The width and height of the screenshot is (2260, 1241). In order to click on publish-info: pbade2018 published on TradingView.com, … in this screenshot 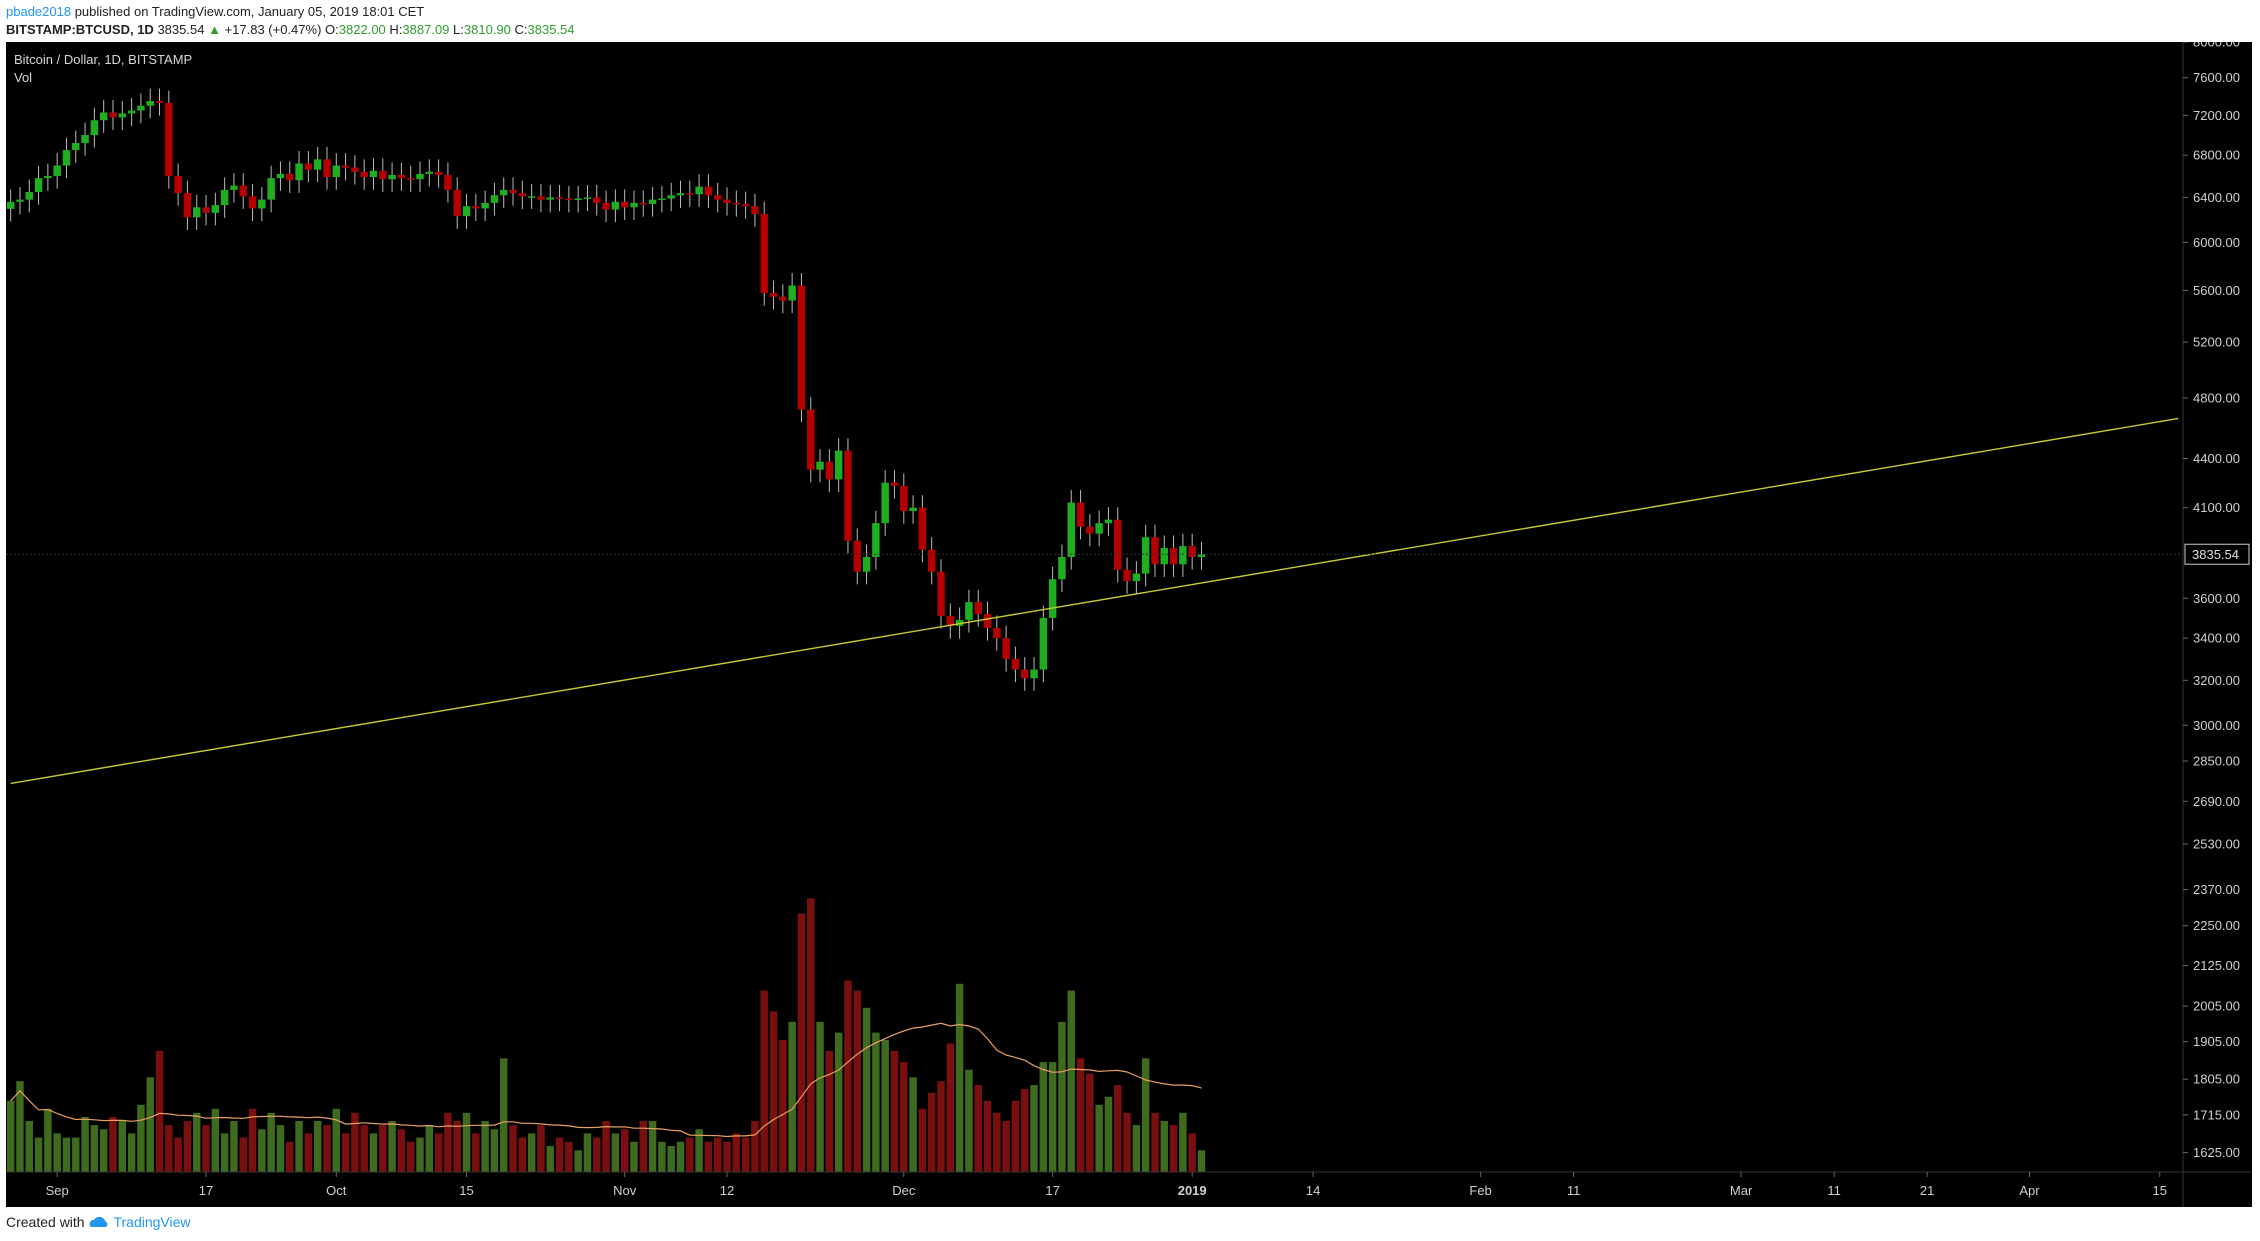, I will do `click(215, 11)`.